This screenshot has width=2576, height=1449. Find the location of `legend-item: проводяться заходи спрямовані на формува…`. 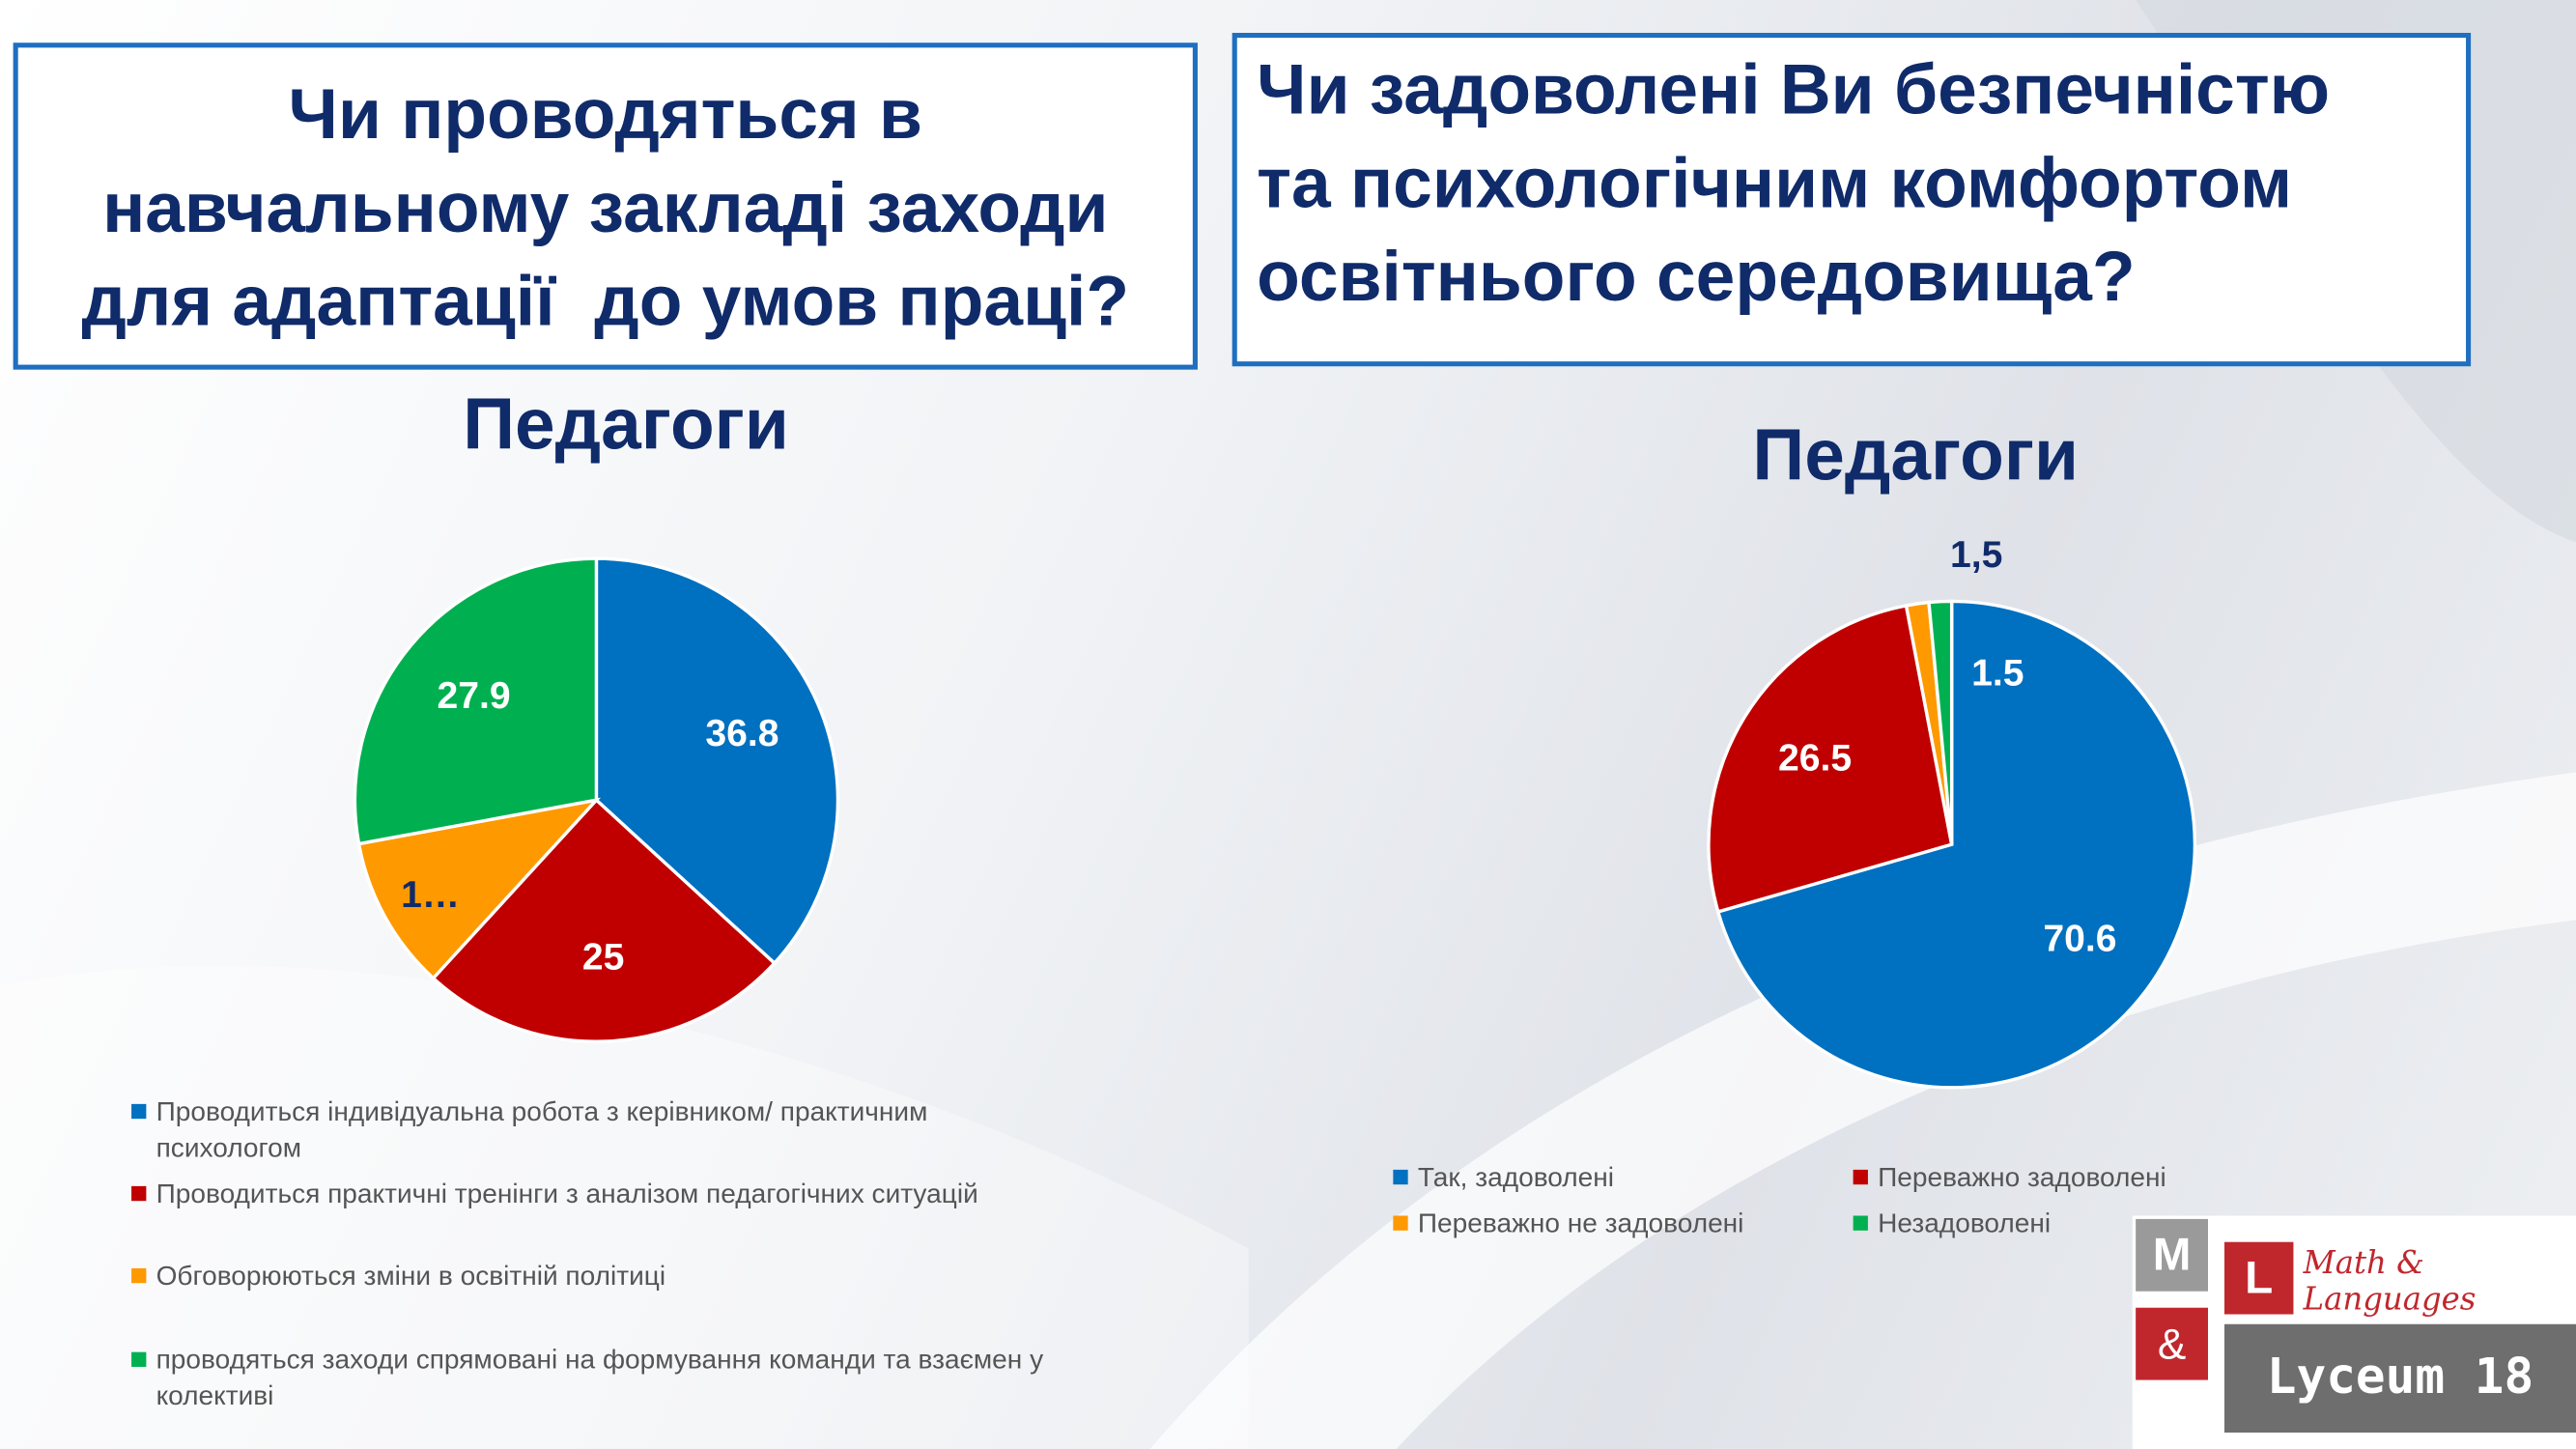

legend-item: проводяться заходи спрямовані на формува… is located at coordinates (603, 1378).